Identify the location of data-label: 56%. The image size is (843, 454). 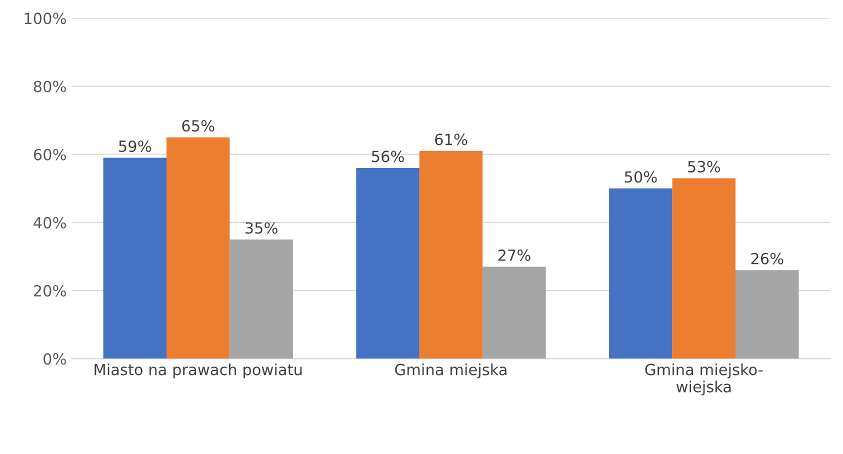
(388, 156).